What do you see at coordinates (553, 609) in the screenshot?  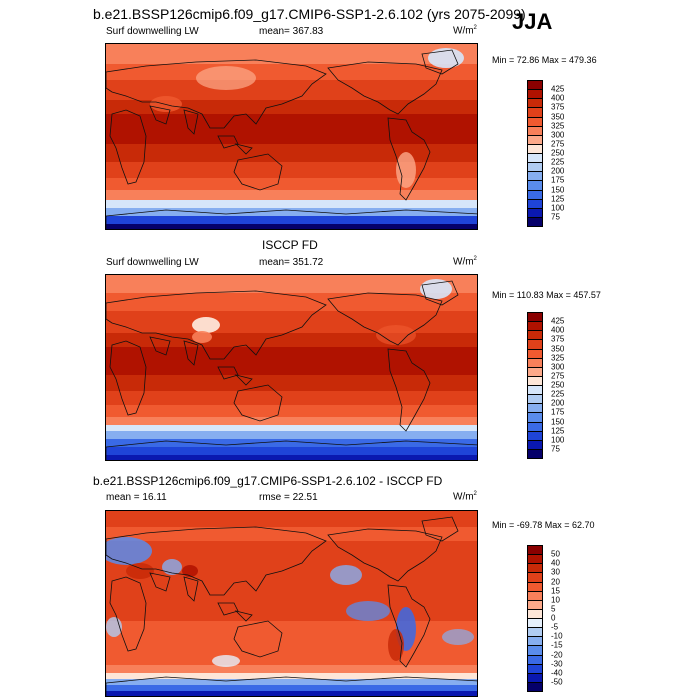 I see `colorbar-tick-label: 5` at bounding box center [553, 609].